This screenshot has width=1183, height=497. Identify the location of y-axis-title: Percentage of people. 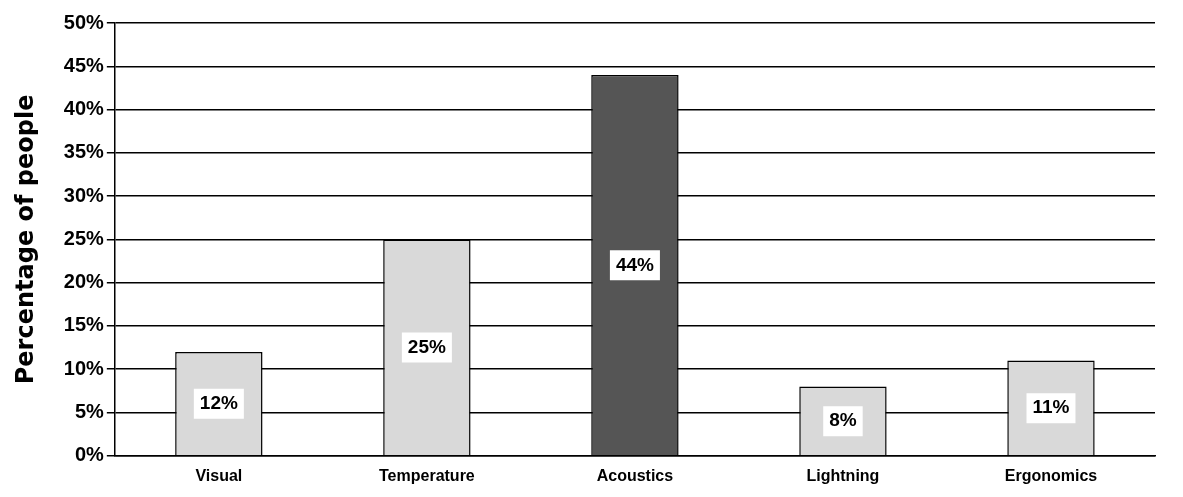
(24, 239).